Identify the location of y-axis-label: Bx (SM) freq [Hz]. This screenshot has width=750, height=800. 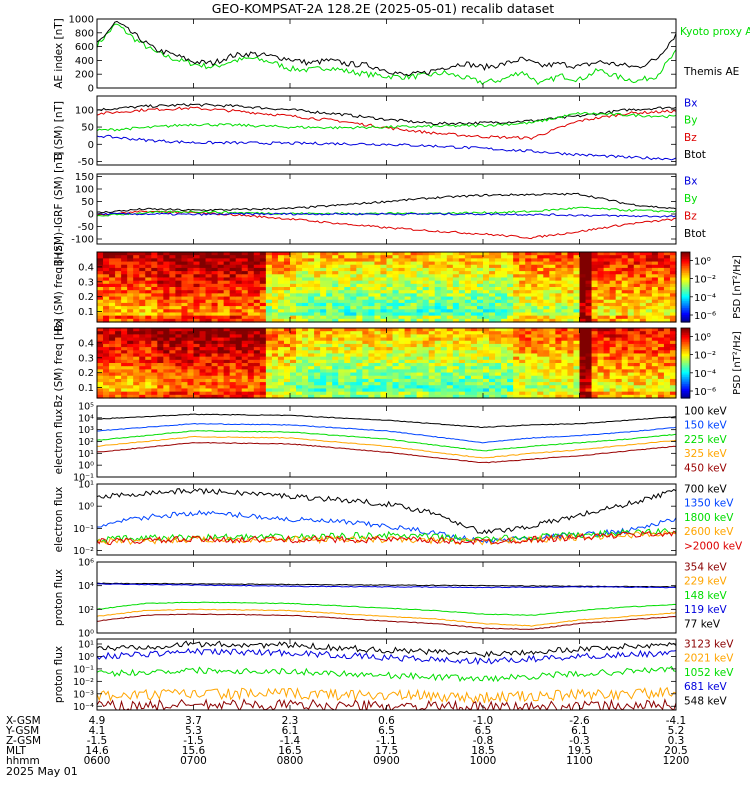
(59, 287).